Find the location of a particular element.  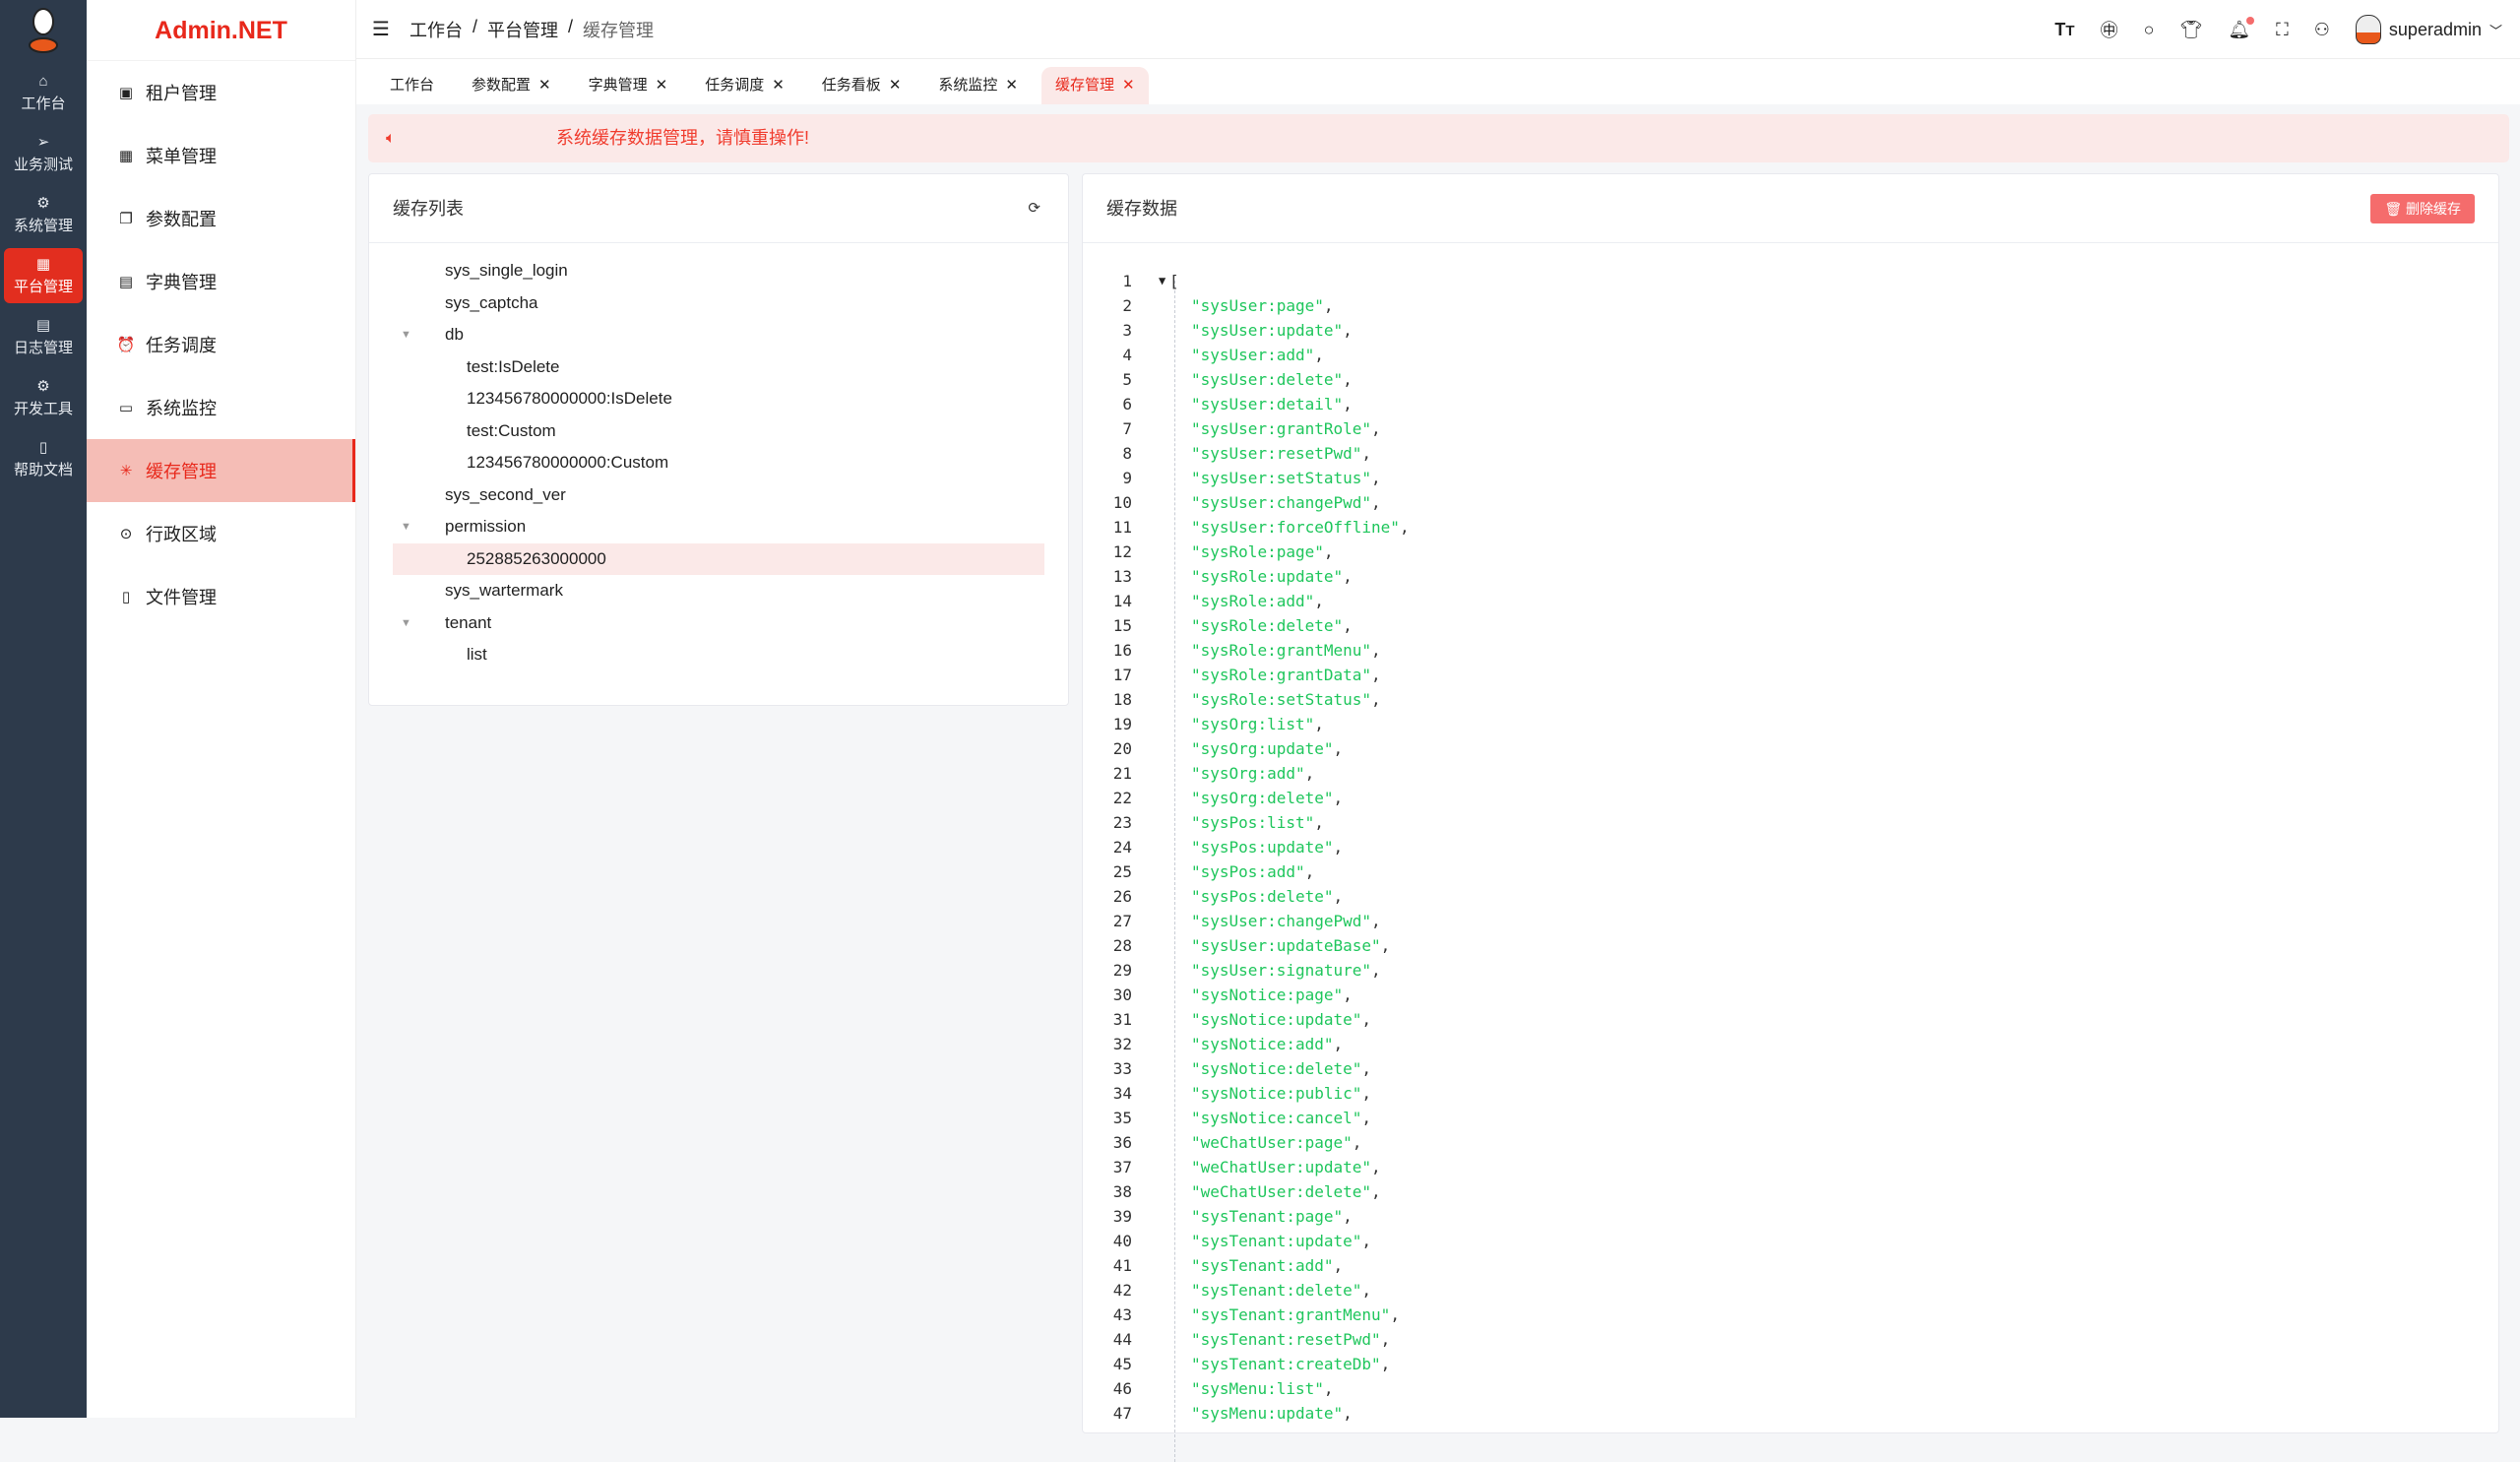

tree-node: test:Custom is located at coordinates (718, 431).